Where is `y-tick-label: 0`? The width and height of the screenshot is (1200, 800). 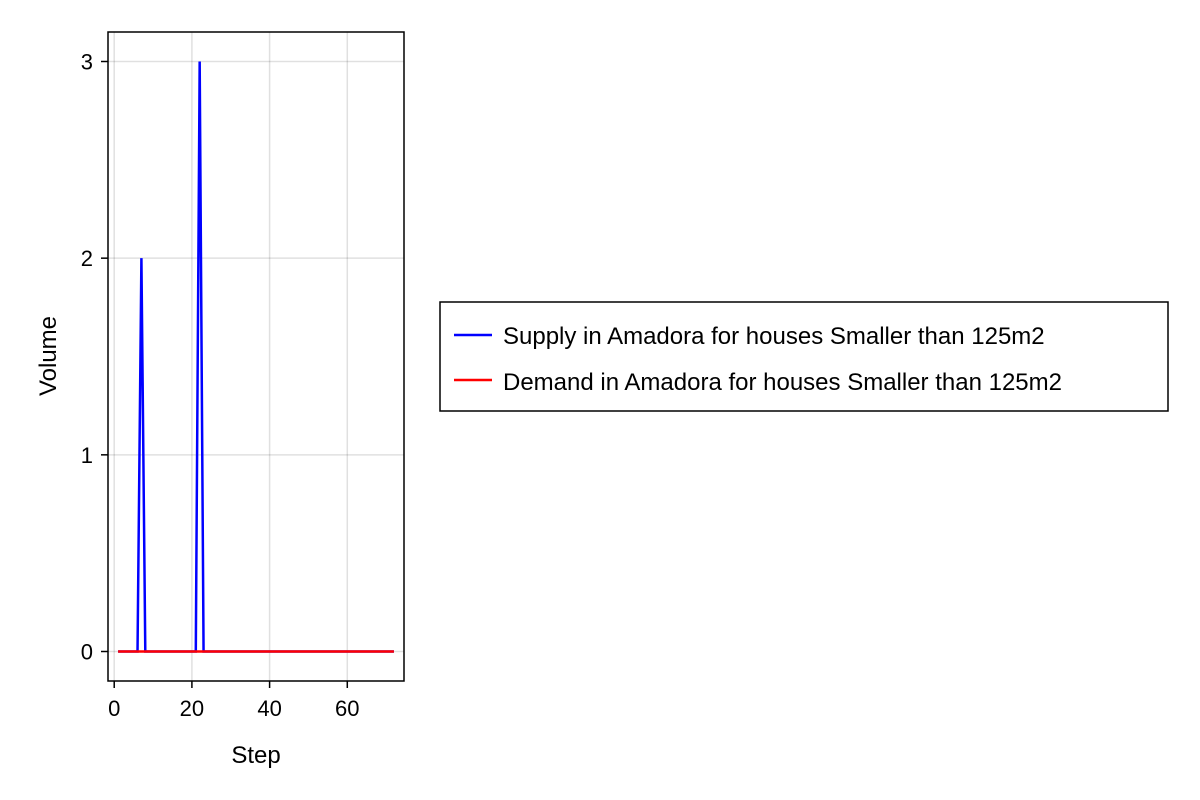 y-tick-label: 0 is located at coordinates (87, 652).